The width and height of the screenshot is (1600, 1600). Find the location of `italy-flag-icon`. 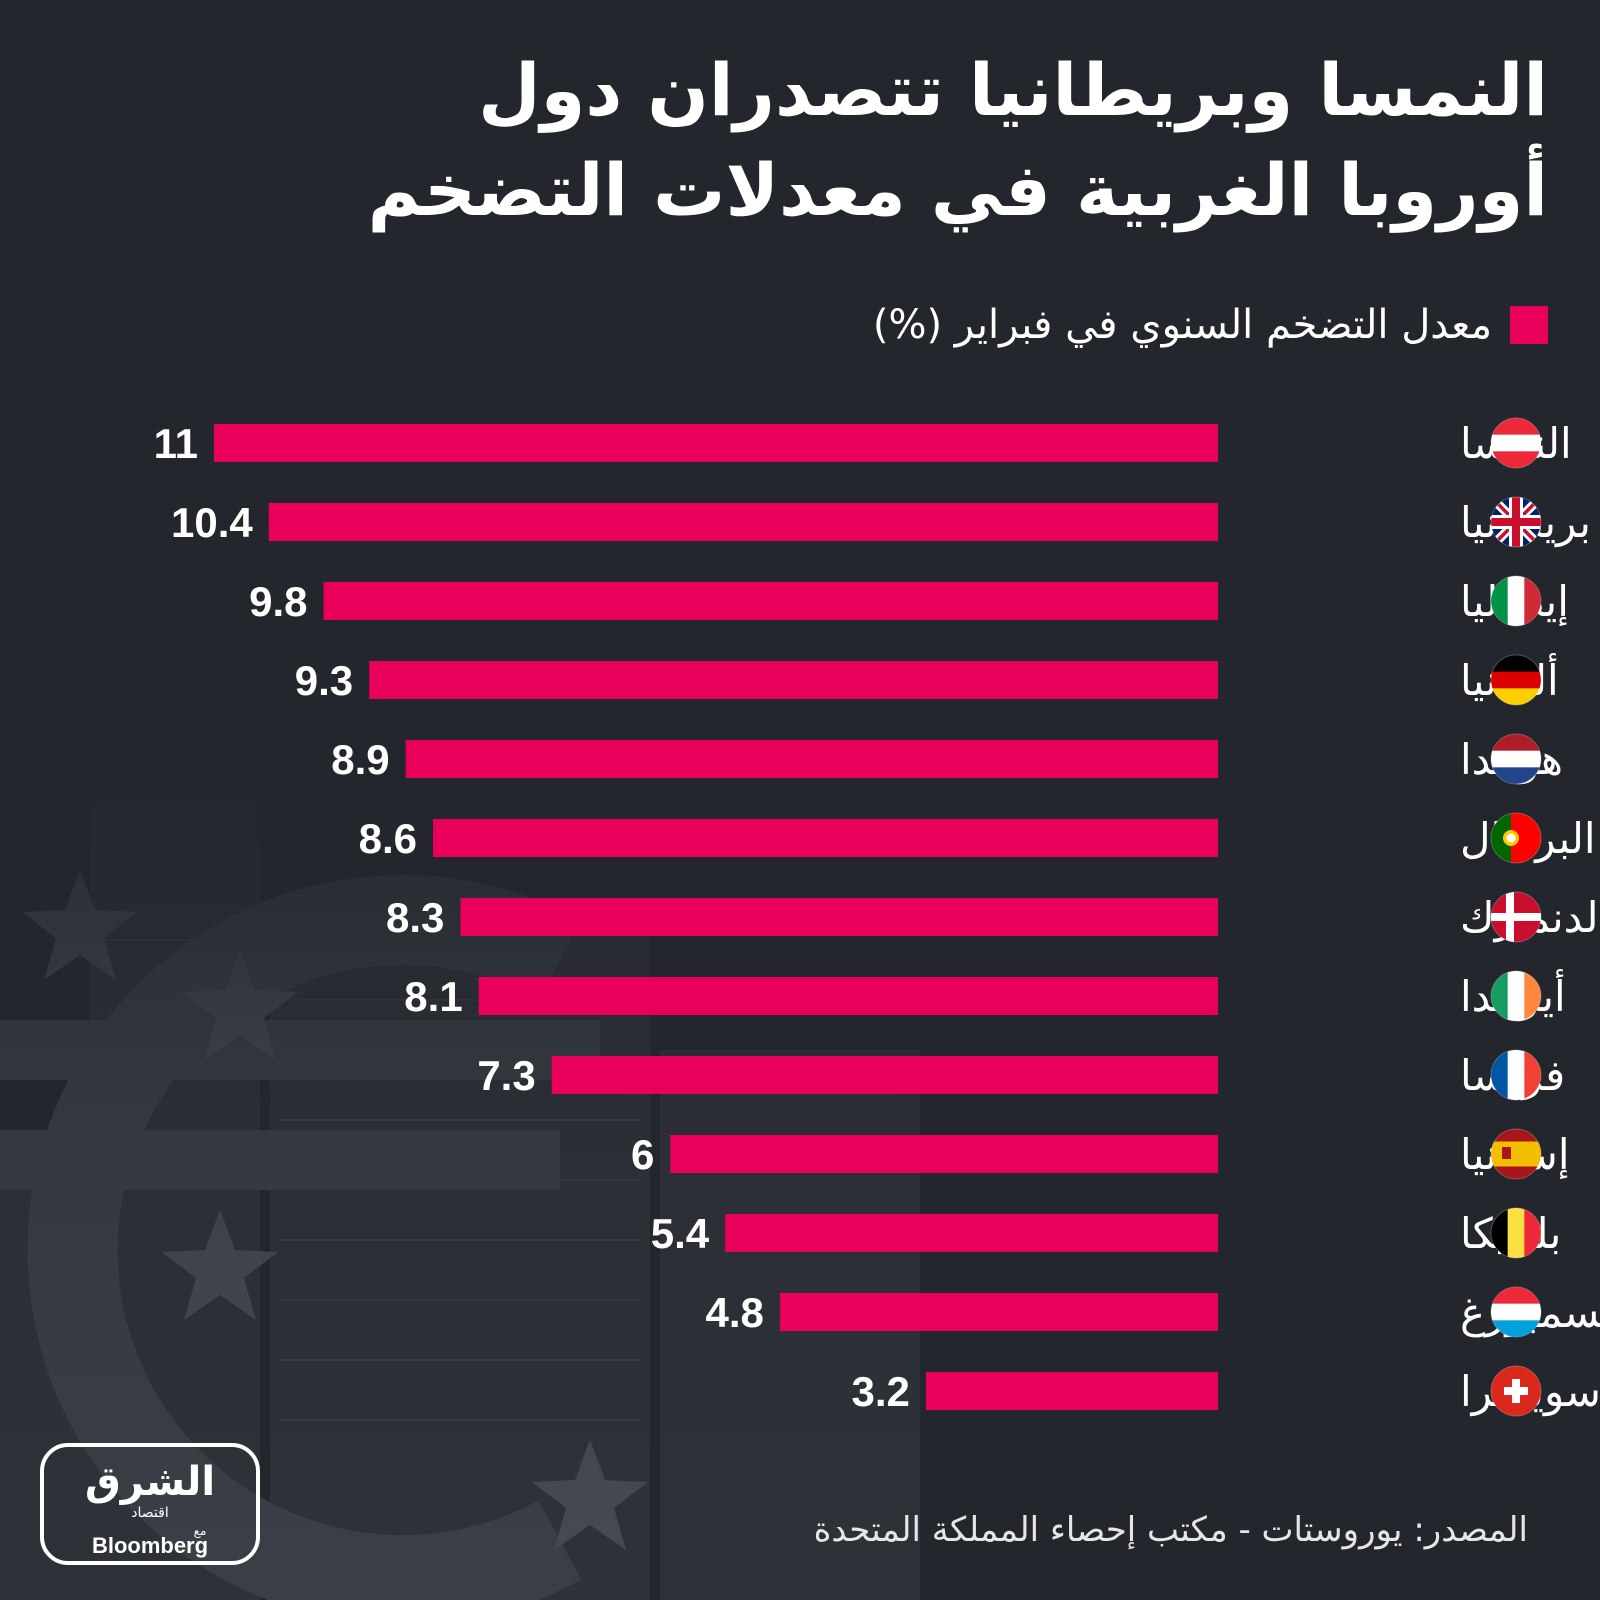

italy-flag-icon is located at coordinates (1516, 601).